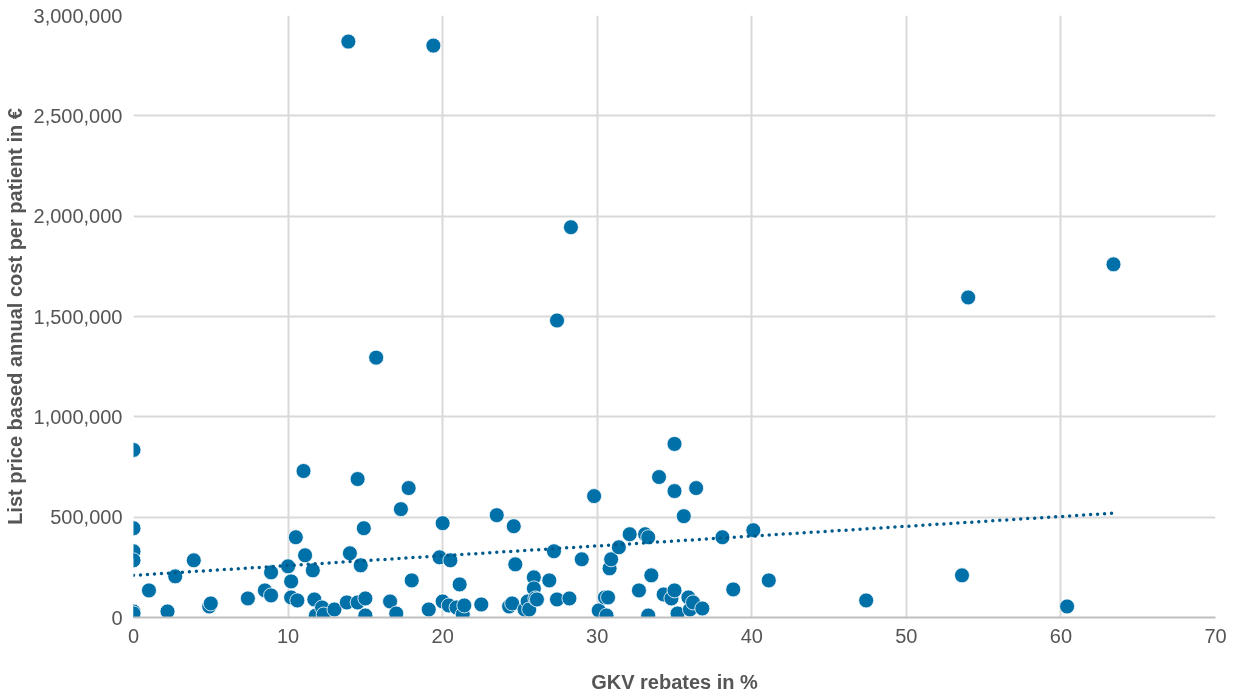 The height and width of the screenshot is (698, 1245). Describe the element at coordinates (117, 617) in the screenshot. I see `y-tick-label: 0` at that location.